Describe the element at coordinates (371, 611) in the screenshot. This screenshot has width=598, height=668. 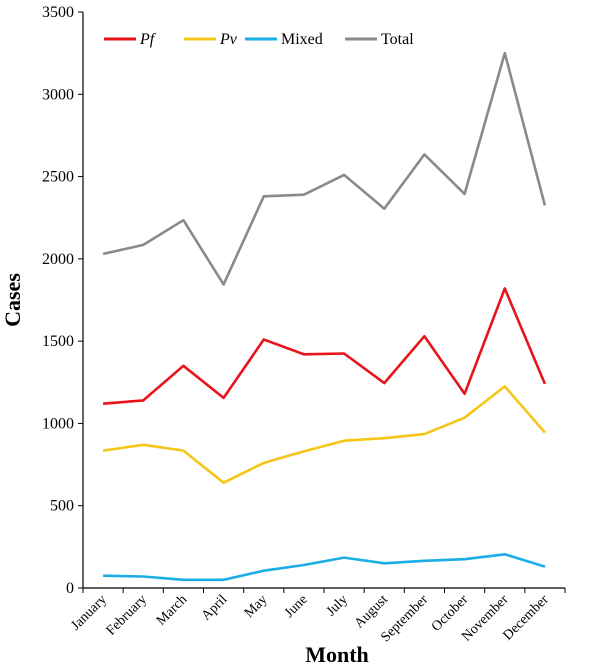
I see `x-tick-label: August` at that location.